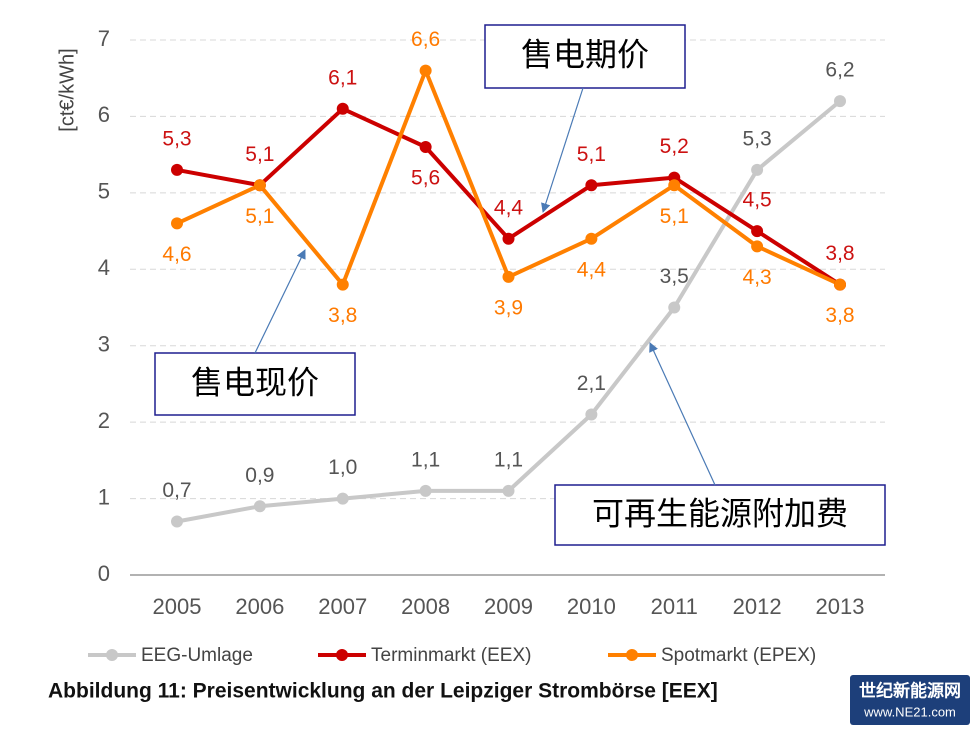 The height and width of the screenshot is (732, 974). I want to click on data-label: 1,0, so click(342, 467).